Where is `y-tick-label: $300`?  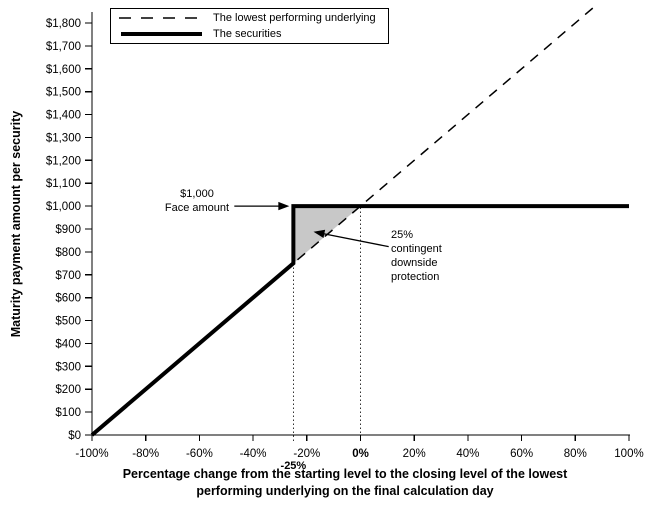
y-tick-label: $300 is located at coordinates (68, 367).